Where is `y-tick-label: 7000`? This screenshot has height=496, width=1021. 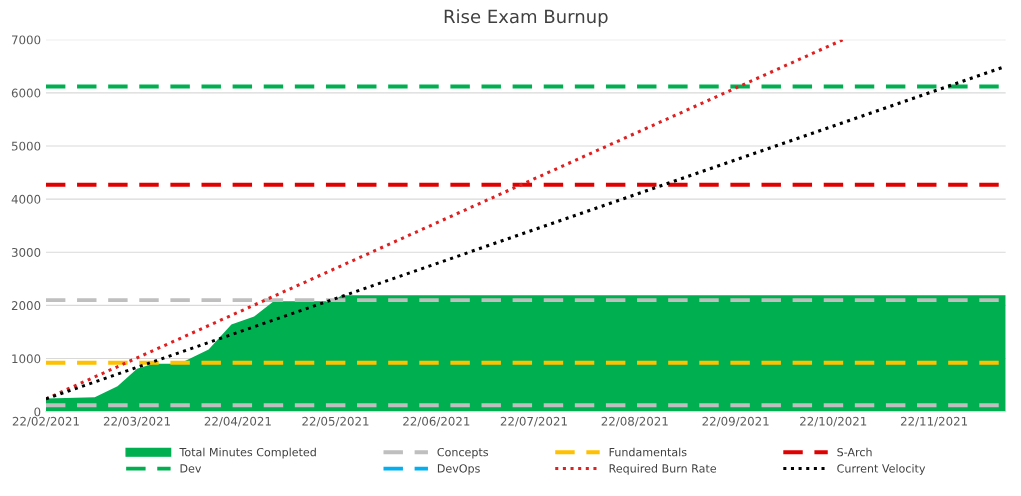 y-tick-label: 7000 is located at coordinates (26, 40).